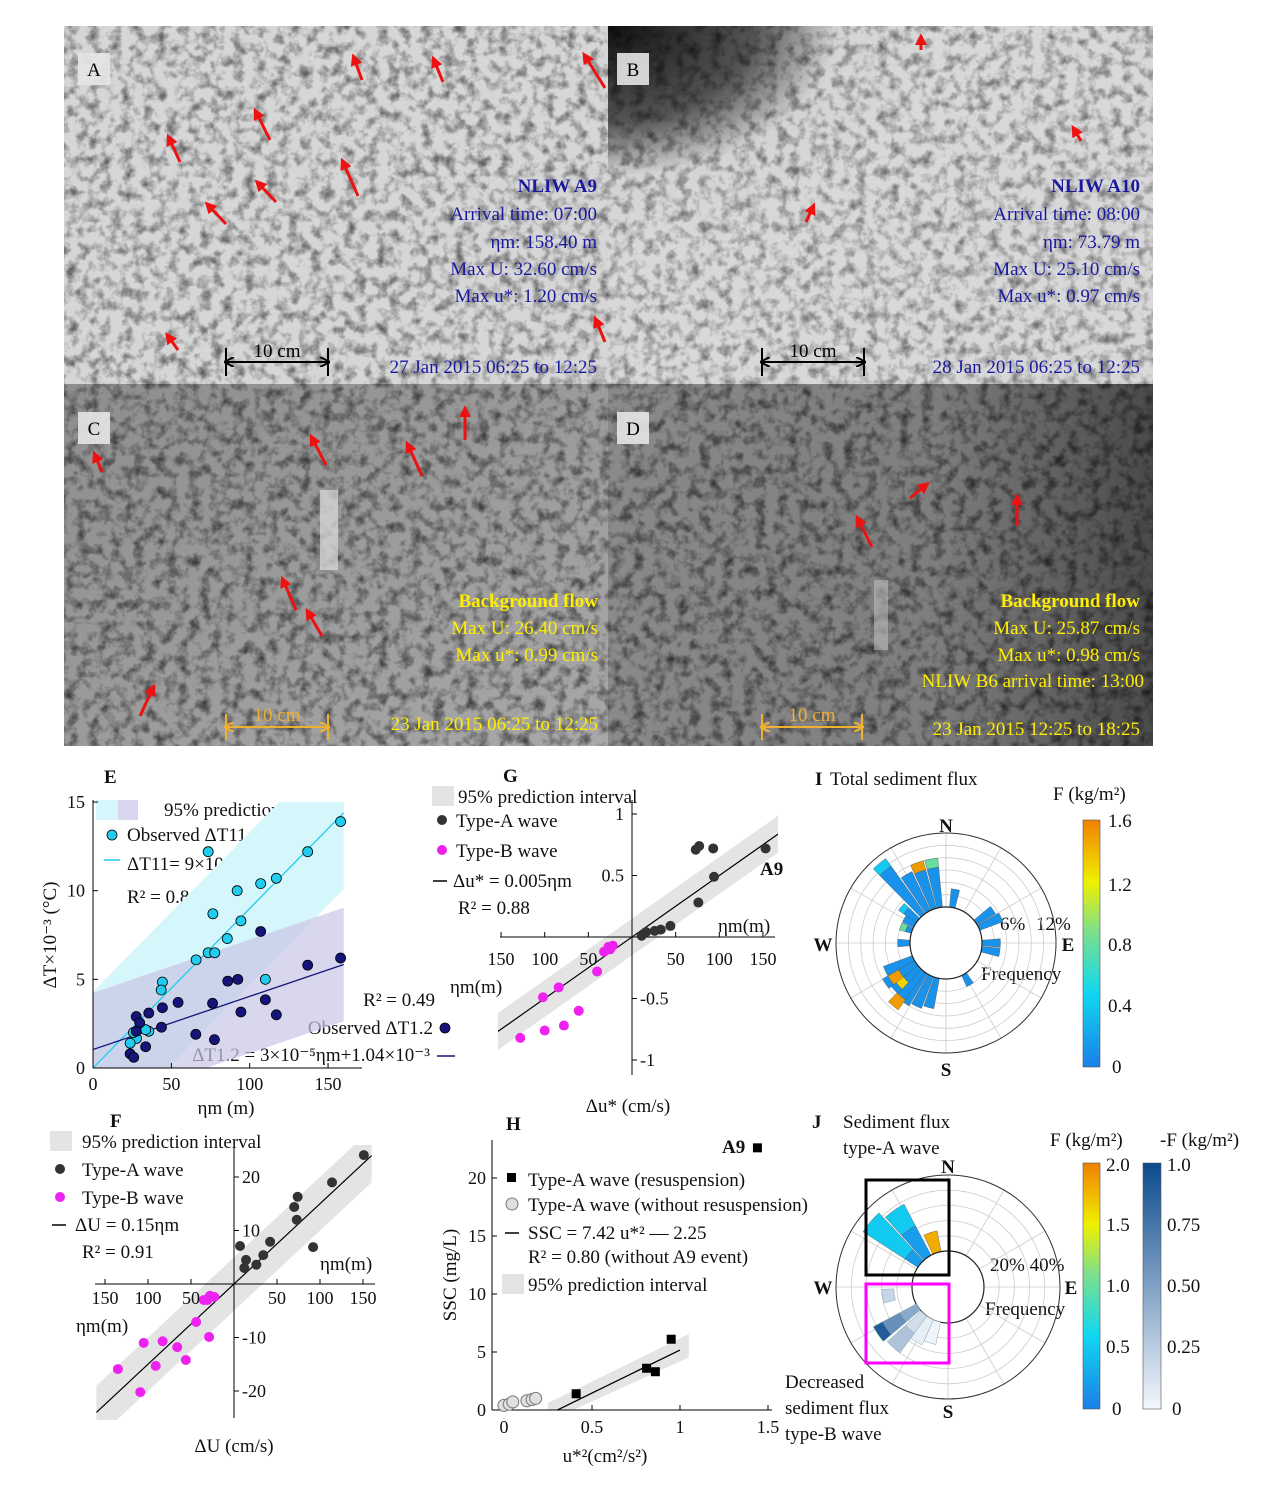 The height and width of the screenshot is (1492, 1269). I want to click on label-text: F (kg/m²), so click(1089, 794).